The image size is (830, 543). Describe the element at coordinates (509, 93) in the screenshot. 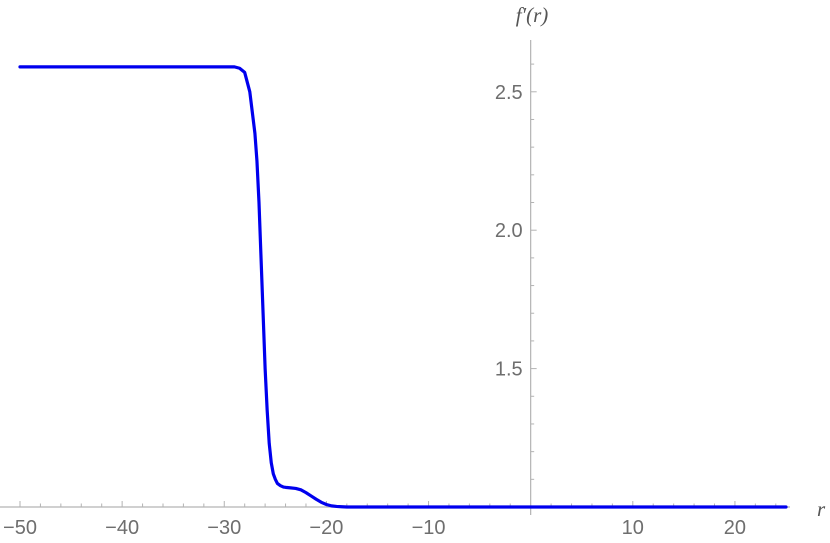

I see `y-tick-label: 2.5` at that location.